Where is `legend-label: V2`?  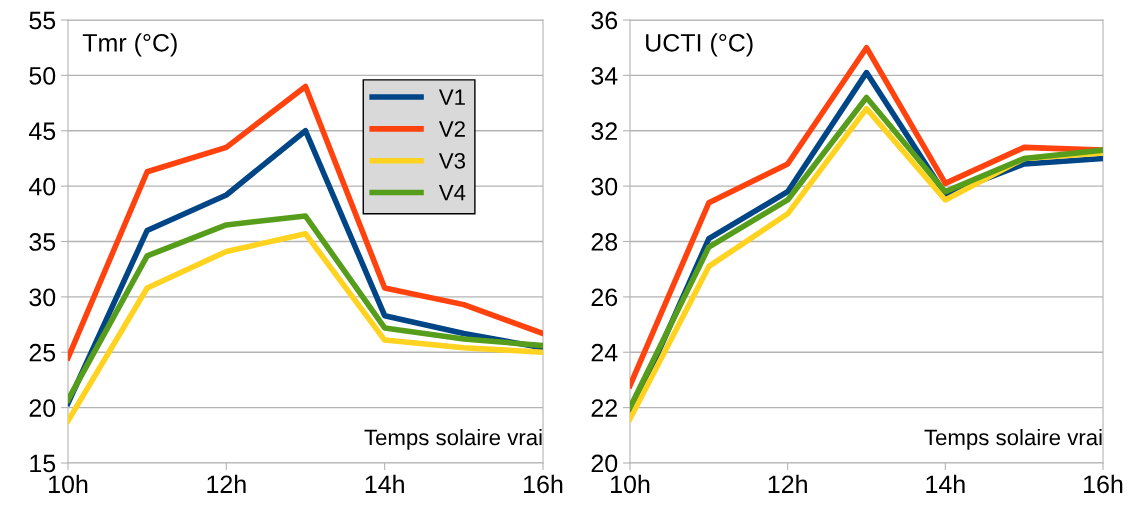
legend-label: V2 is located at coordinates (451, 129).